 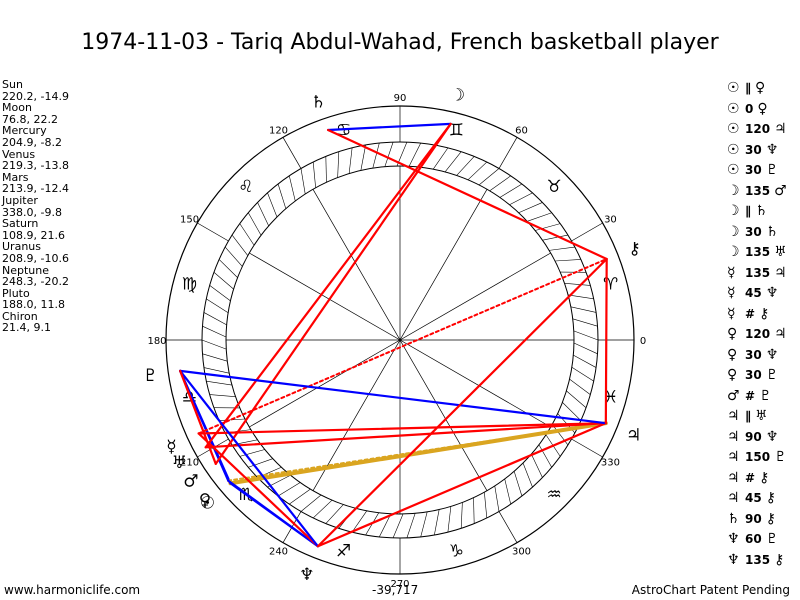 I want to click on chiron-glyph: ⚷, so click(x=634, y=249).